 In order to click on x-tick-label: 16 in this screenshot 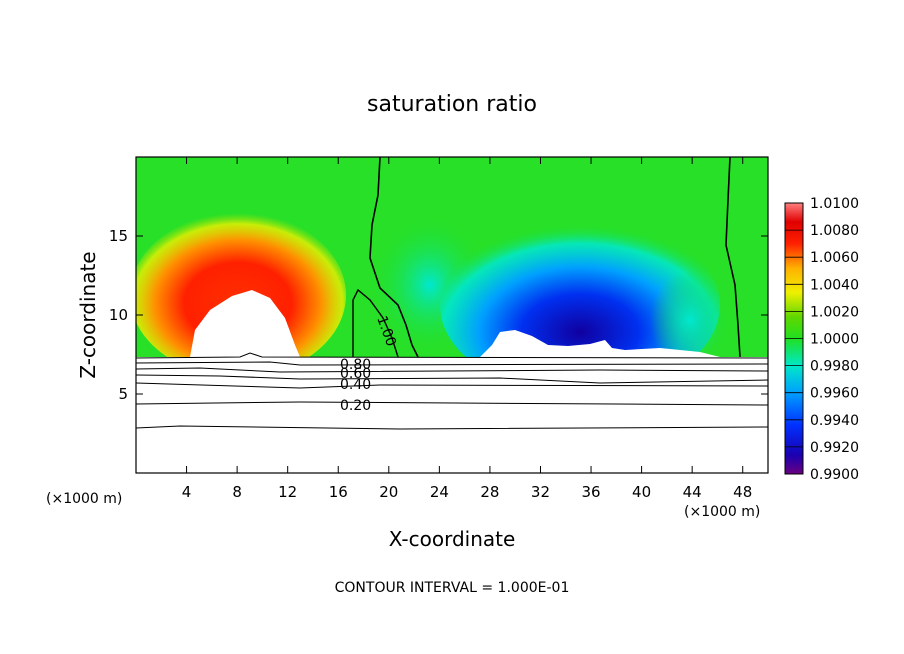, I will do `click(338, 492)`.